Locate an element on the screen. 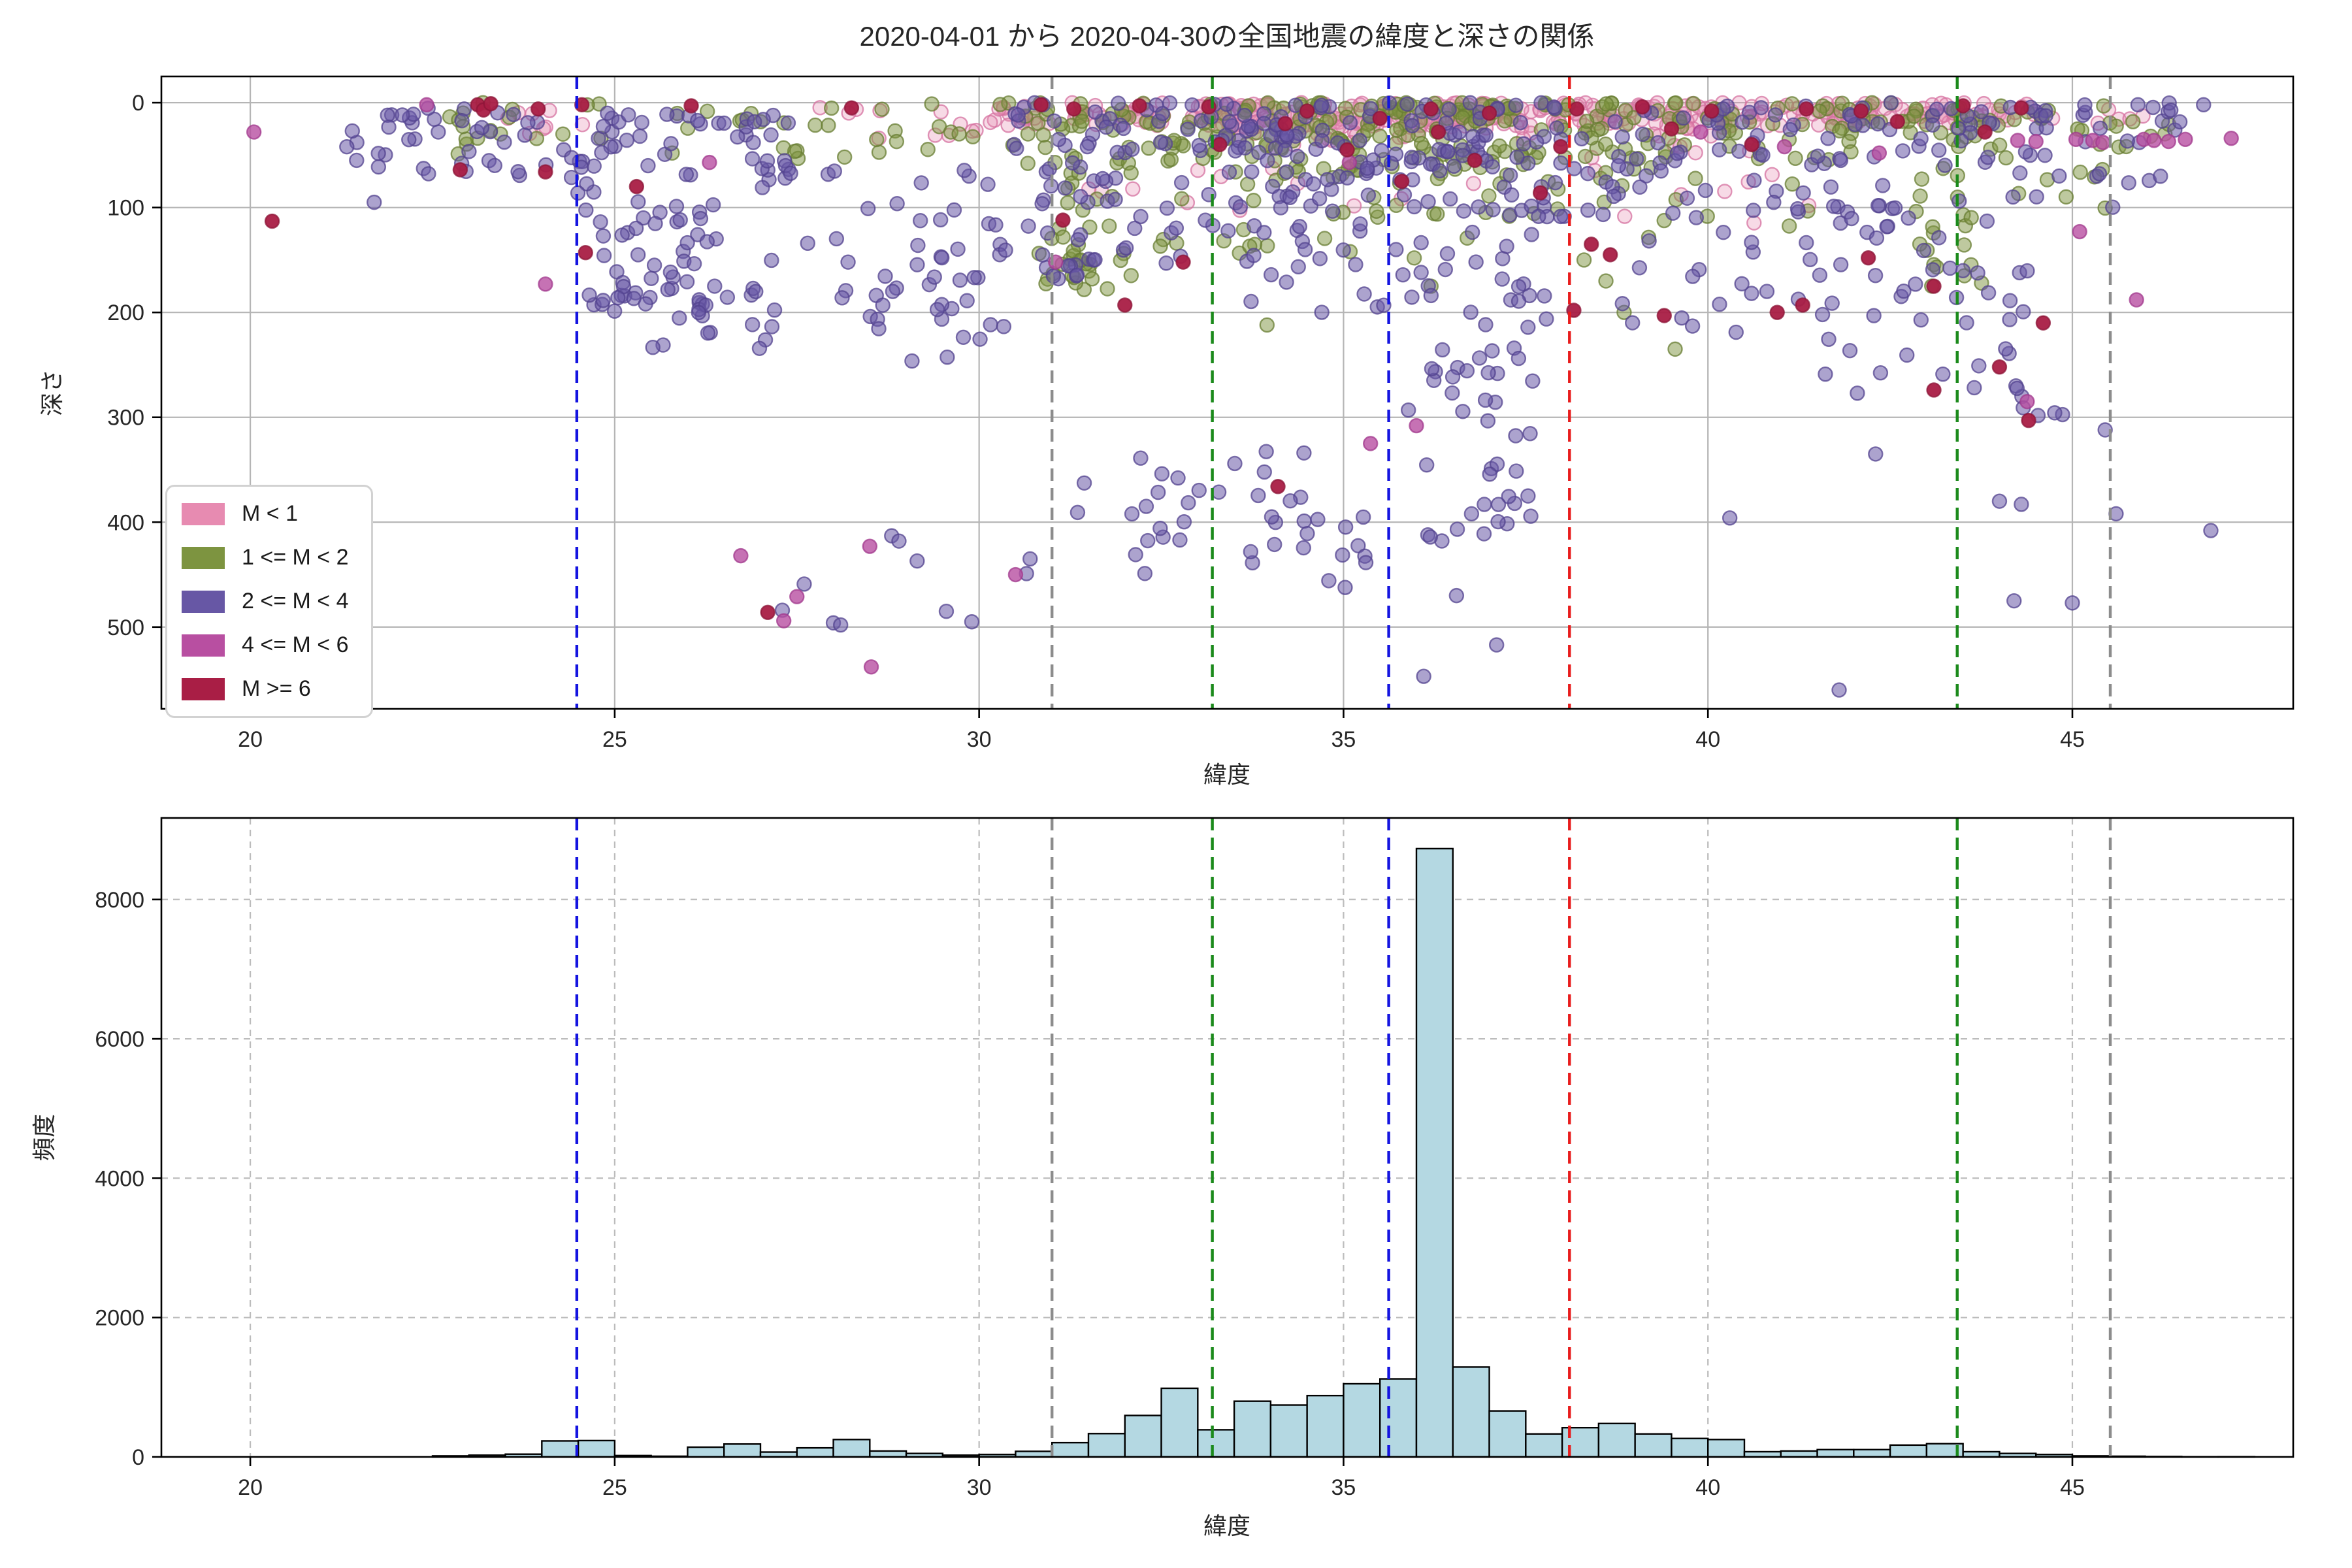 This screenshot has height=1568, width=2352. y-tick-label: 300 is located at coordinates (125, 418).